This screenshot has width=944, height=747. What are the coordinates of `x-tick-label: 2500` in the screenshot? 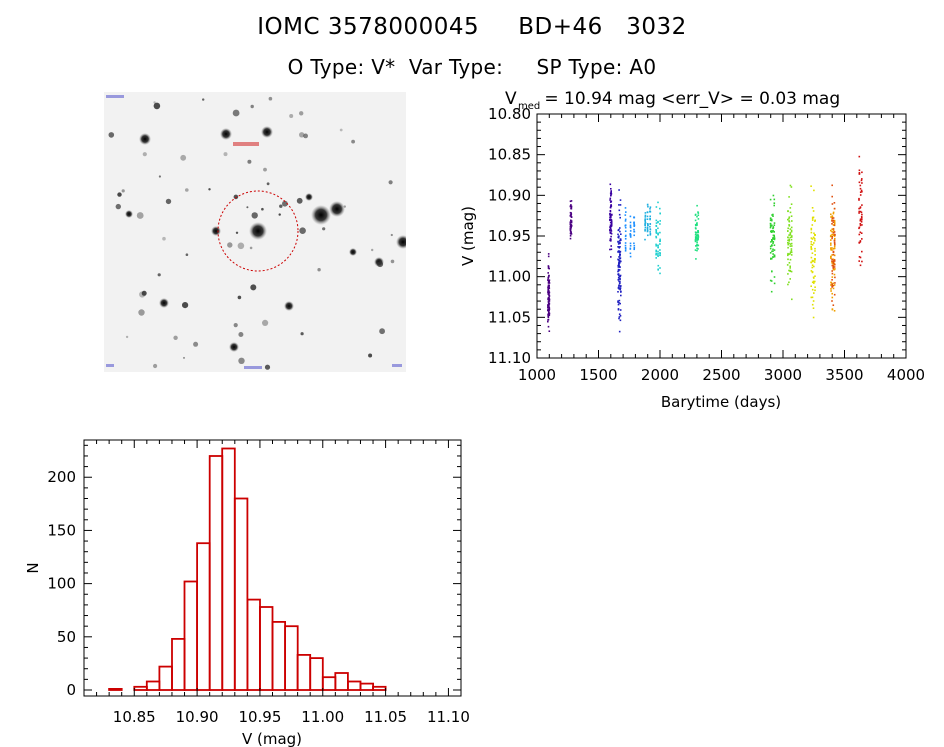 It's located at (721, 375).